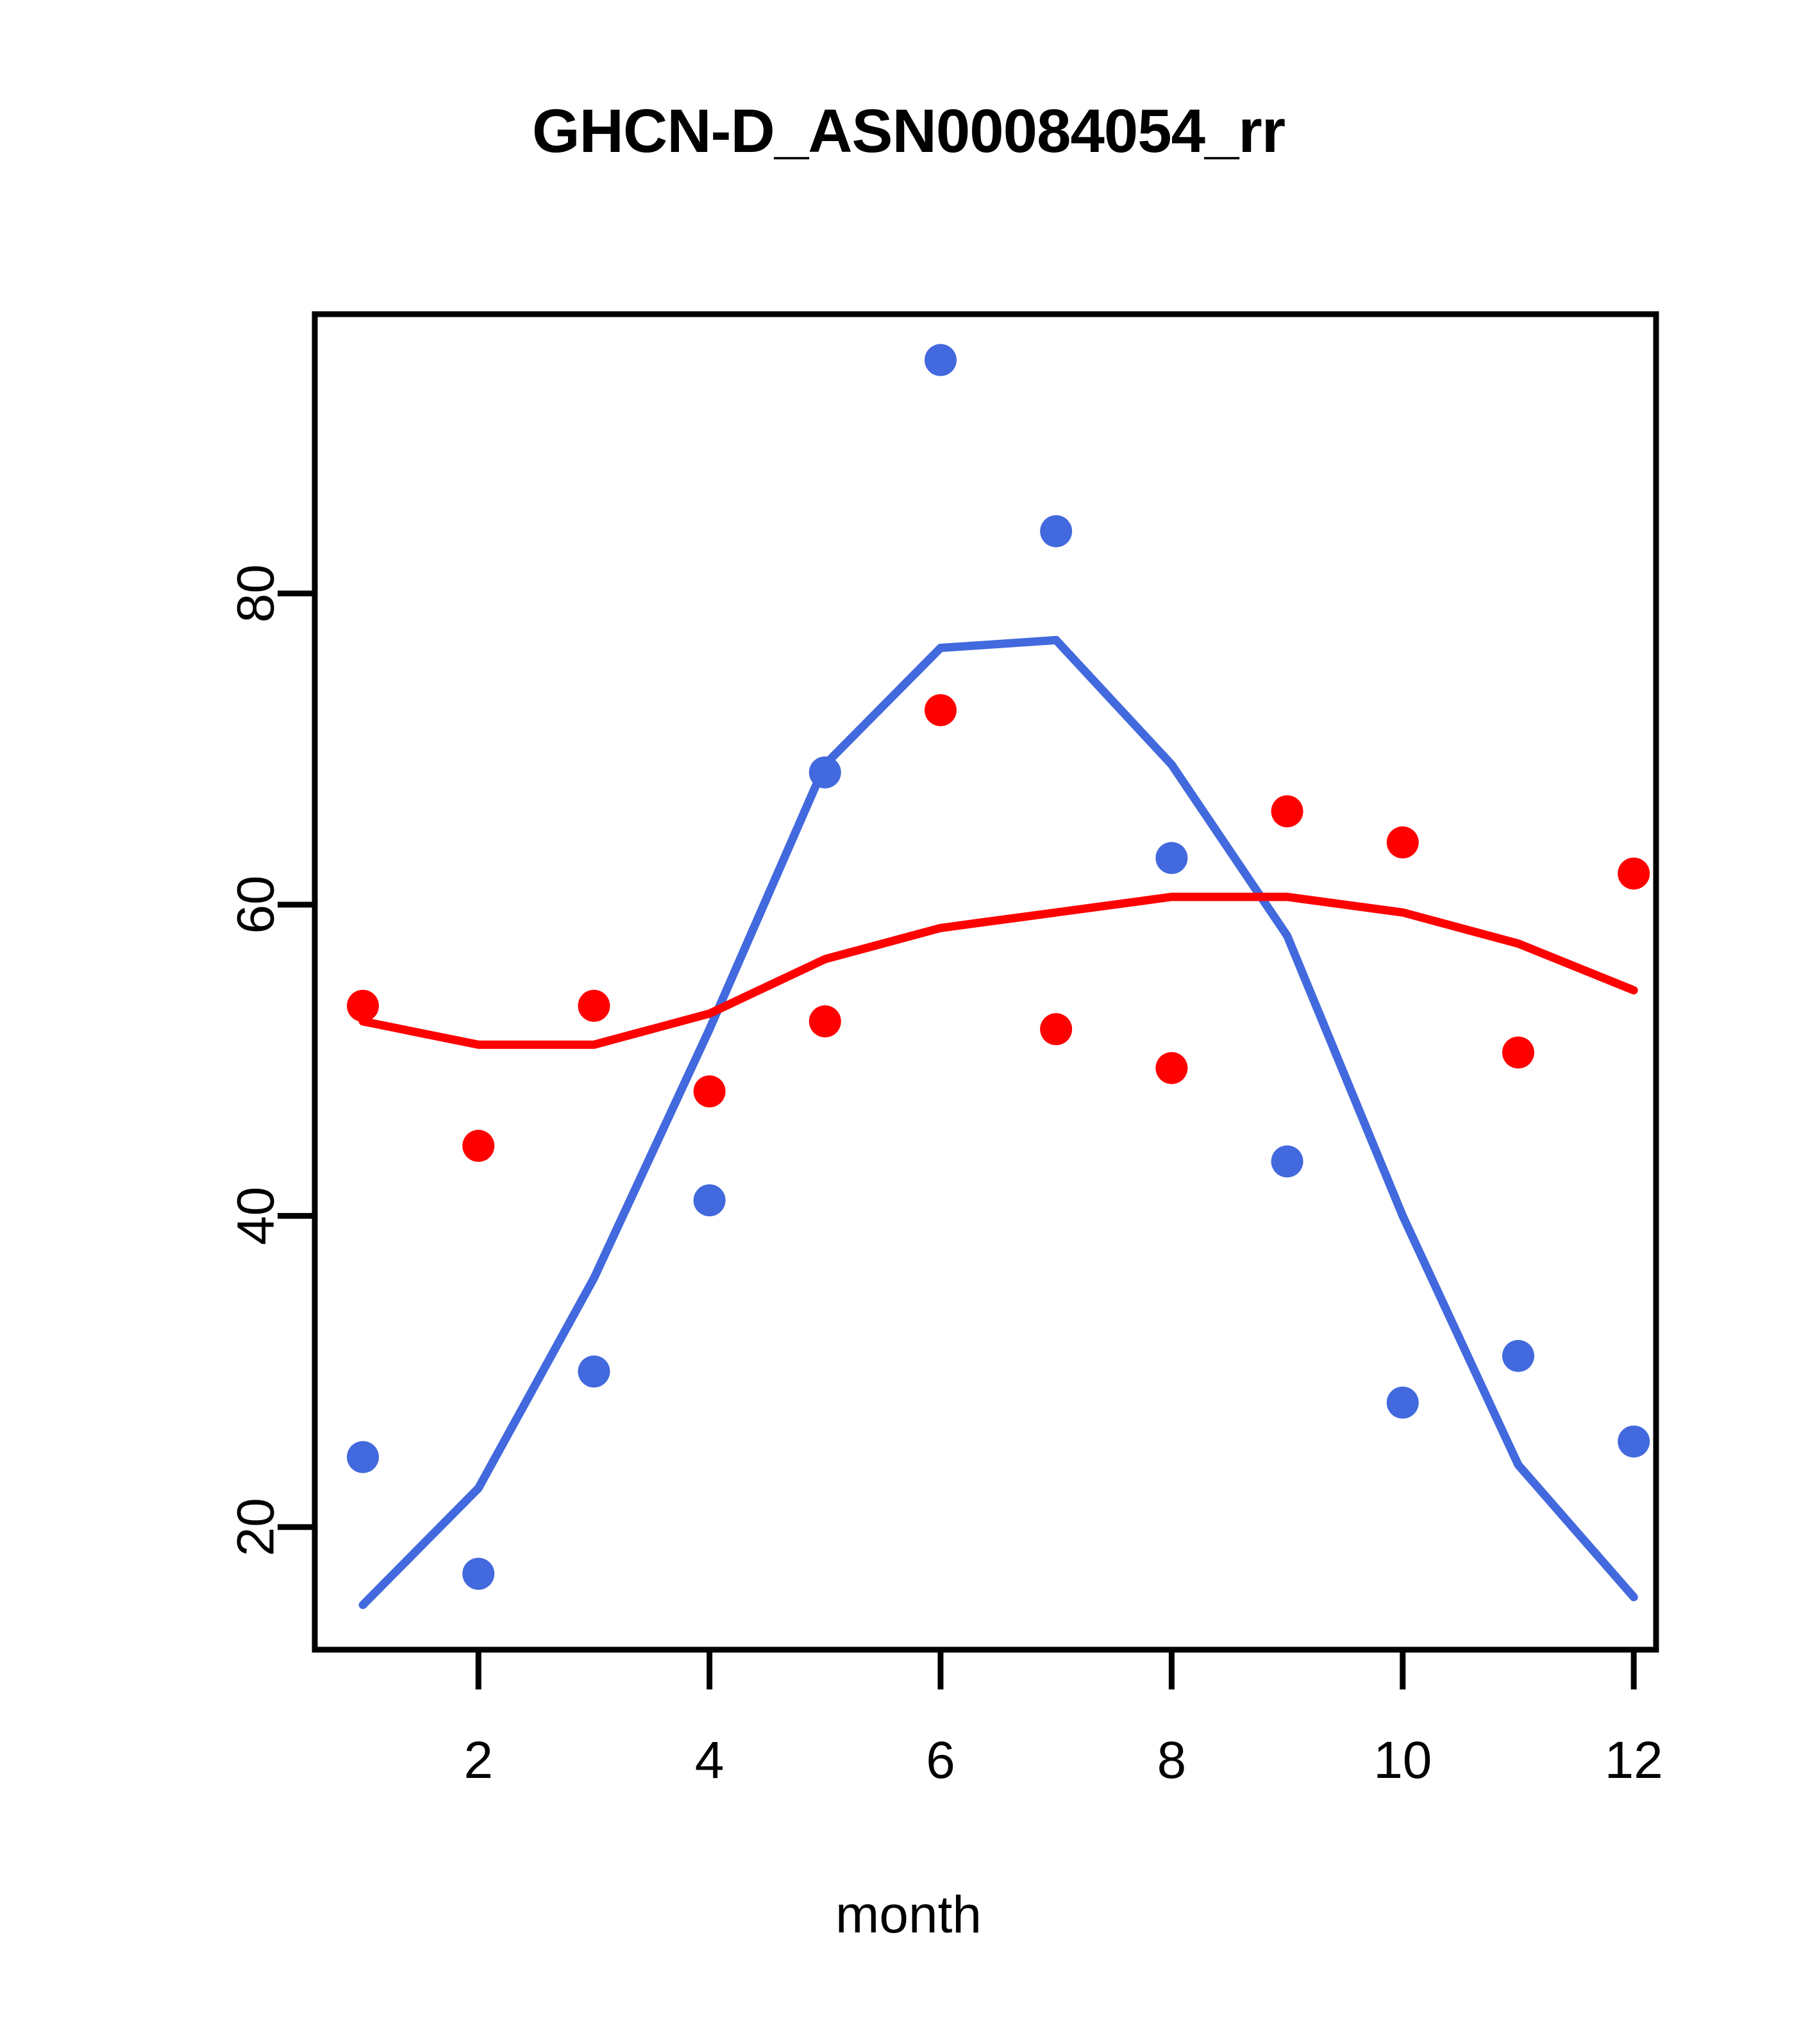 Image resolution: width=1817 pixels, height=2044 pixels. Describe the element at coordinates (479, 1760) in the screenshot. I see `x-tick-label: 2` at that location.